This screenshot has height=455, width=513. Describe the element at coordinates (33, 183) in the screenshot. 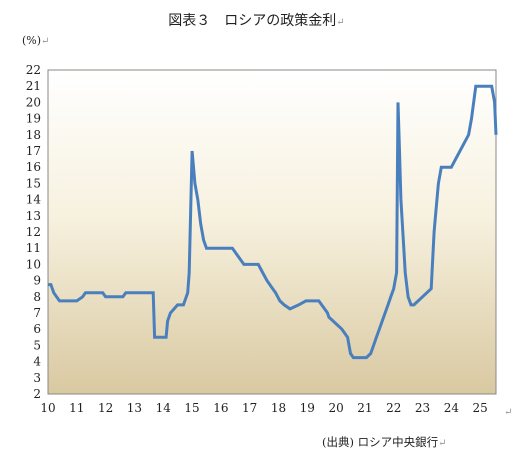

I see `y-tick-label: 15` at that location.